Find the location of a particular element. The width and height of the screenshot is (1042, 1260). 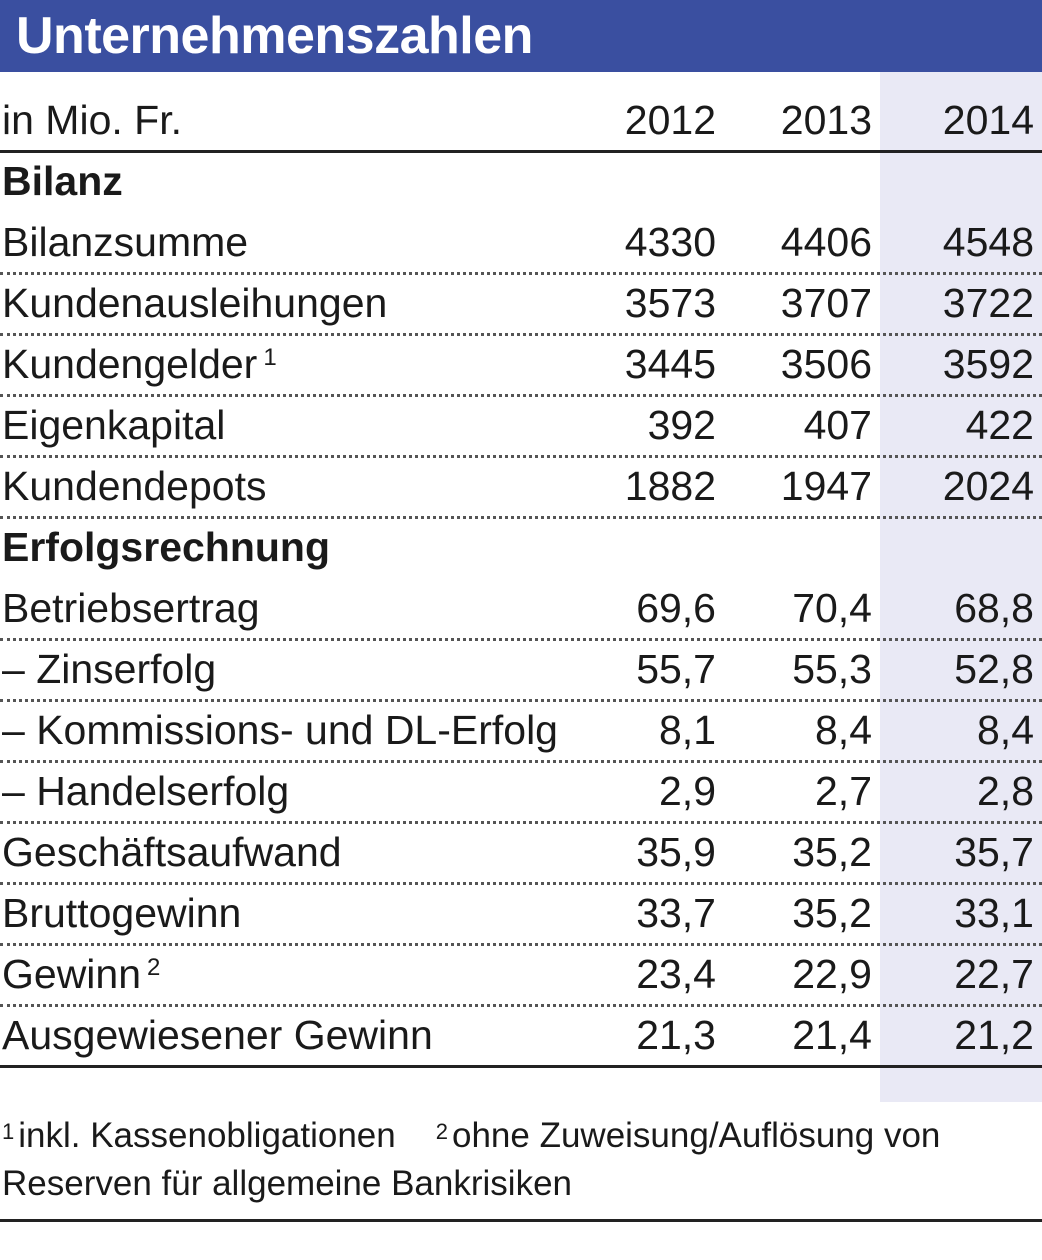

value-2013: 407 is located at coordinates (837, 425).